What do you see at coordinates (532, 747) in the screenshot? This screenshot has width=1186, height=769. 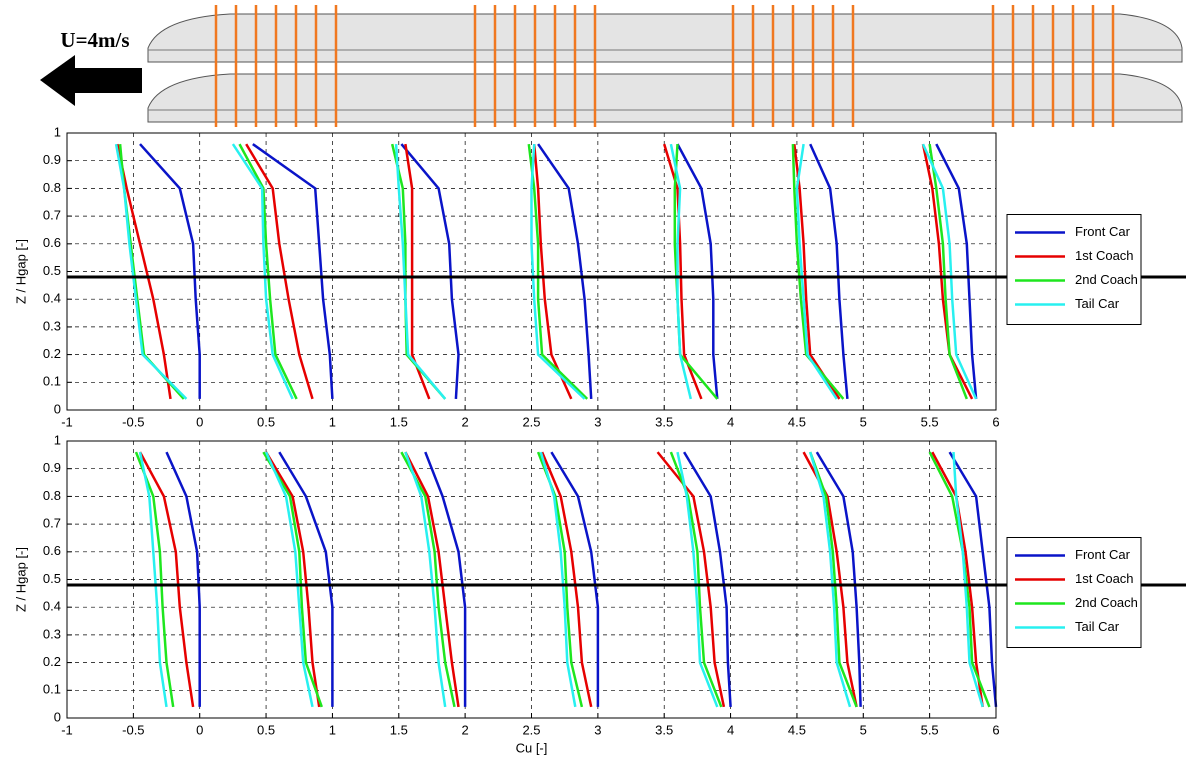 I see `x-axis-label: Cu [-]` at bounding box center [532, 747].